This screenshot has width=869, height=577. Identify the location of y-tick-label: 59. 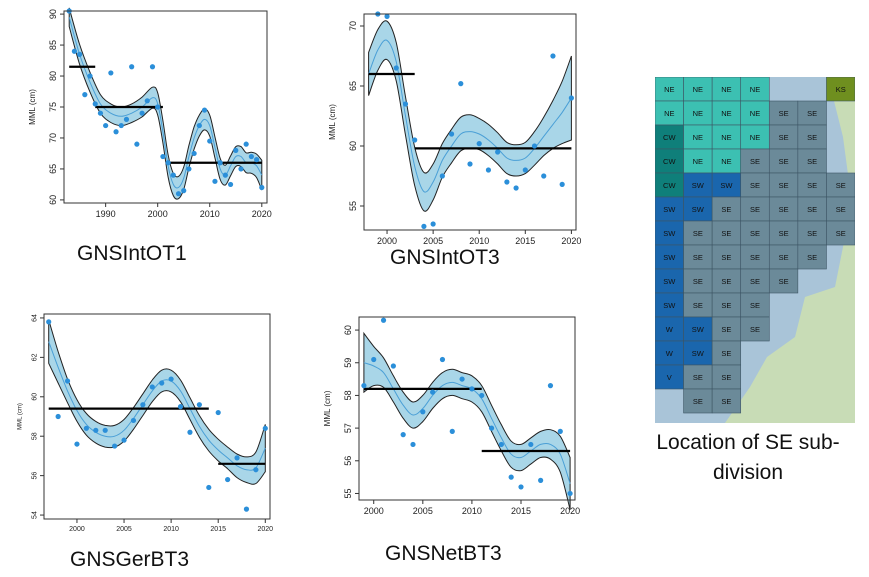
(348, 363).